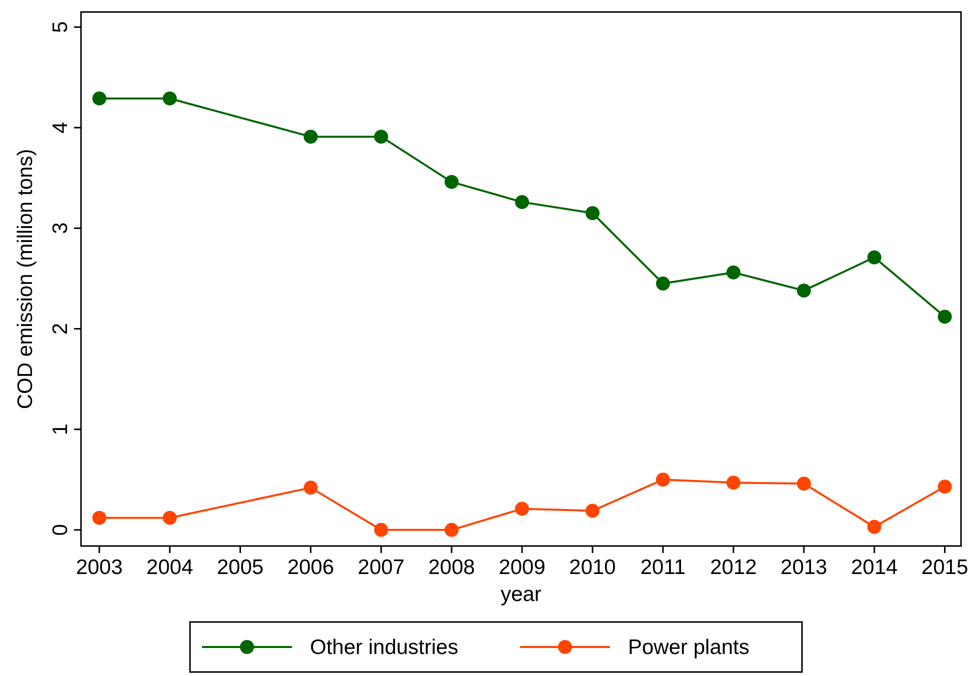  What do you see at coordinates (804, 567) in the screenshot?
I see `x-tick-label: 2013` at bounding box center [804, 567].